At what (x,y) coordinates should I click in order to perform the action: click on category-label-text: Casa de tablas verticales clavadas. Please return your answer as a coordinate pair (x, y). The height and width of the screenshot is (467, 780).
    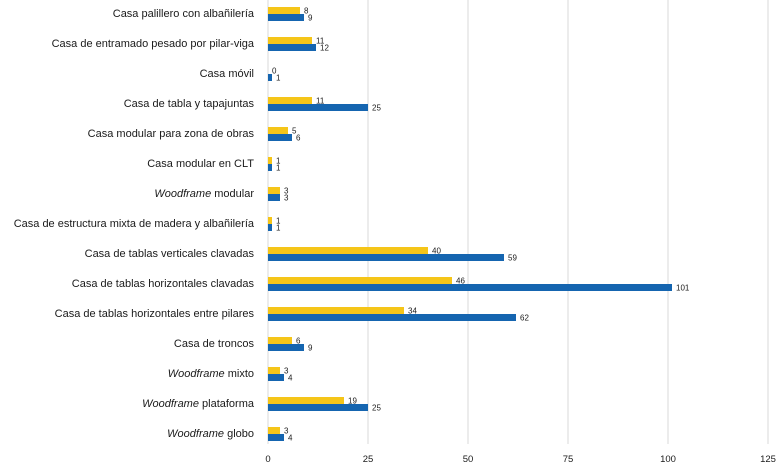
    Looking at the image, I should click on (170, 254).